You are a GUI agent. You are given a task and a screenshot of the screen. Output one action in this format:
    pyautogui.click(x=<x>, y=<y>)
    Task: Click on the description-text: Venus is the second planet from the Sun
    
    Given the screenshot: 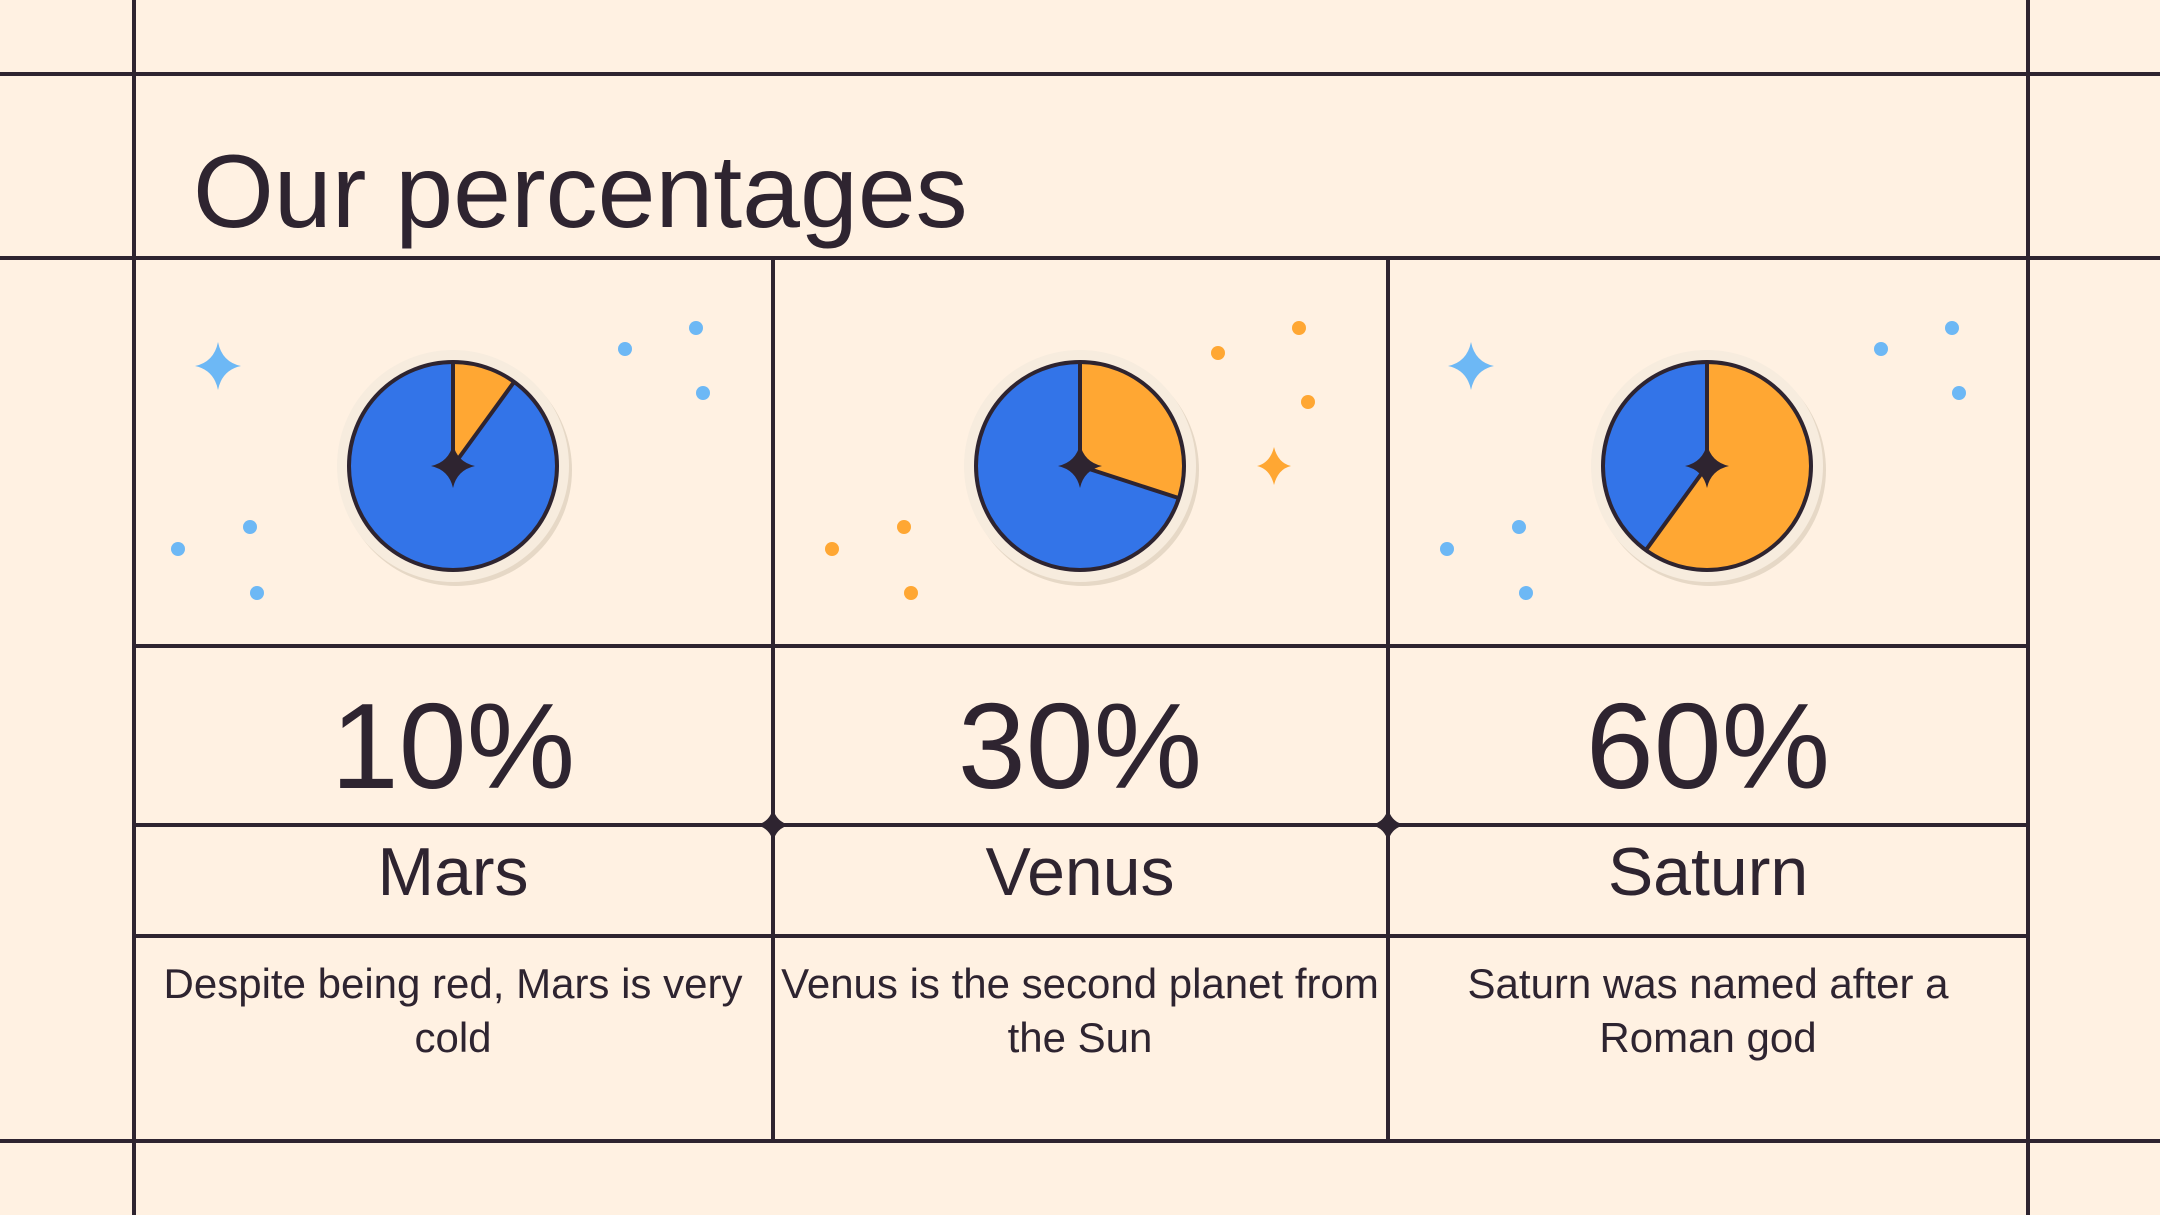 What is the action you would take?
    pyautogui.click(x=1080, y=1010)
    